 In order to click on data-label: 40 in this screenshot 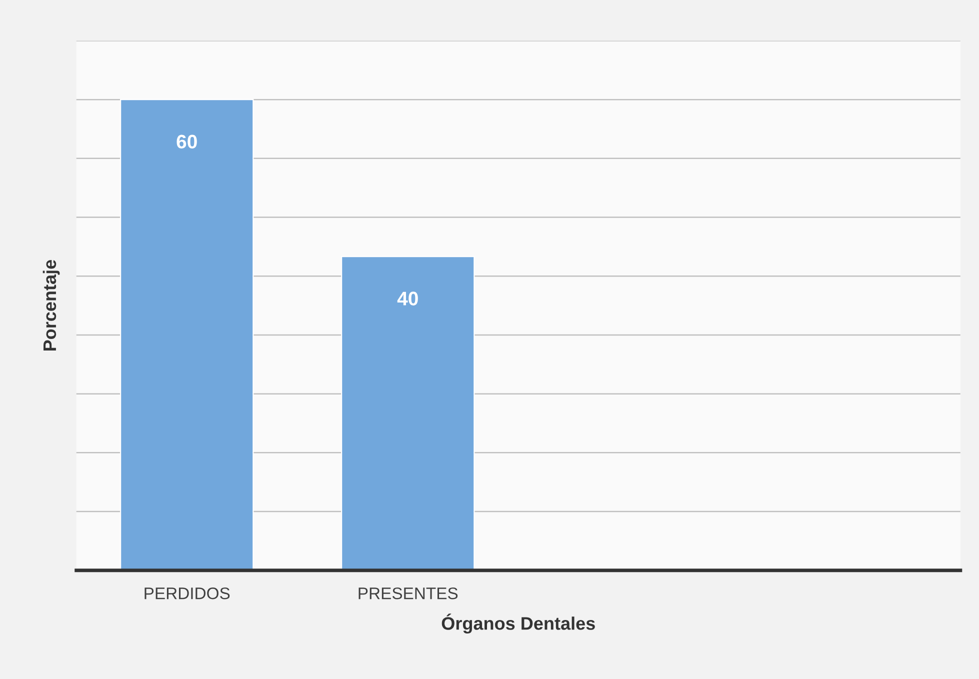, I will do `click(407, 299)`.